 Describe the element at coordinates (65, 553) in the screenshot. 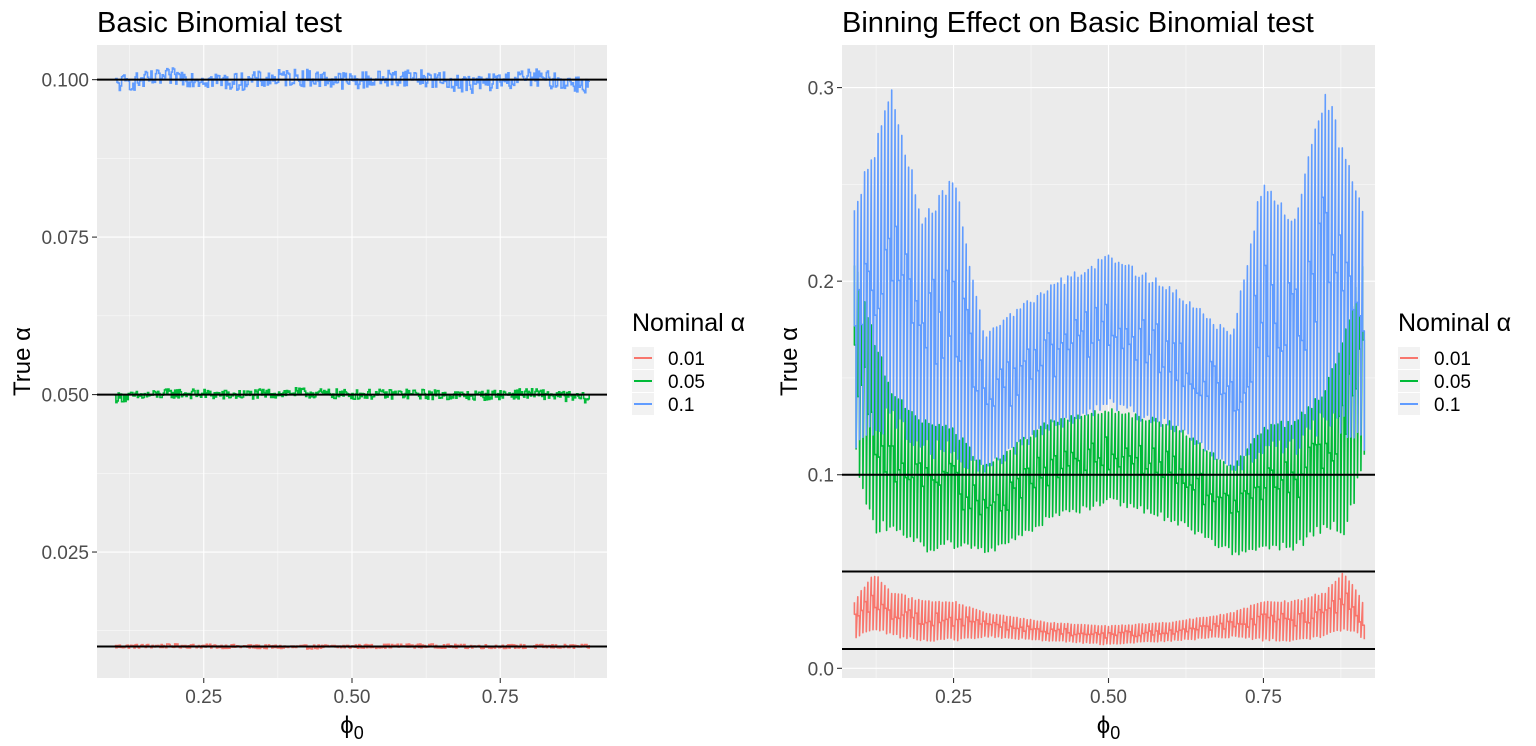

I see `y-tick-label: 0.025` at that location.